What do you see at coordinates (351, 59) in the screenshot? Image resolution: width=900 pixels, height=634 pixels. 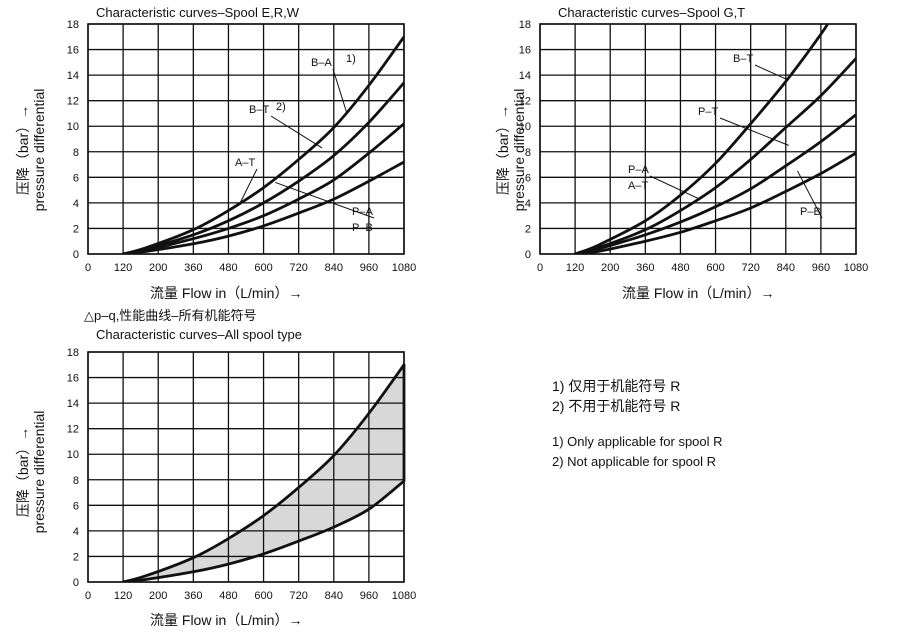 I see `series-note: 1)` at bounding box center [351, 59].